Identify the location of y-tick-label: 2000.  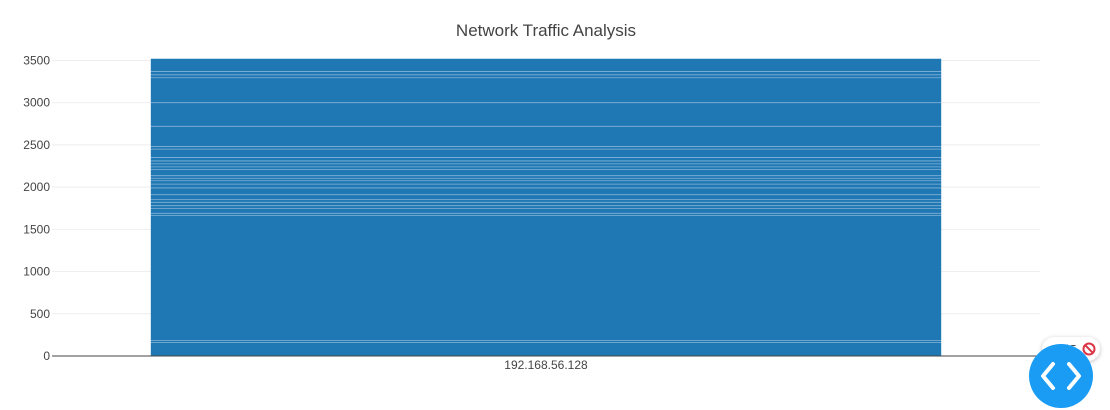
(36, 187).